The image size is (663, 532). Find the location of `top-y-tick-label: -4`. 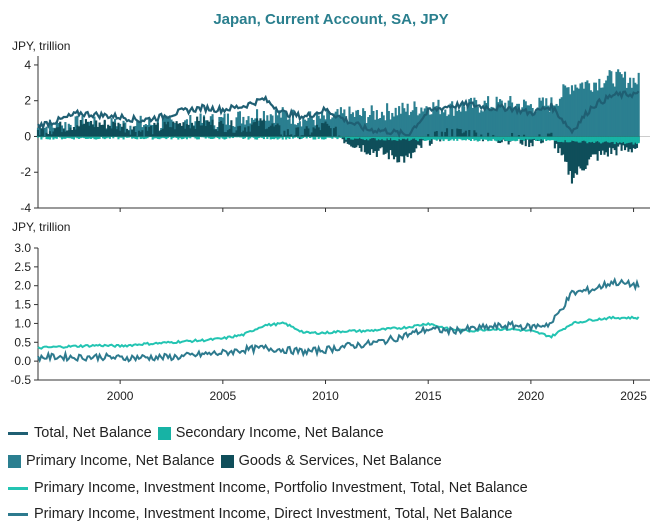

top-y-tick-label: -4 is located at coordinates (25, 208).